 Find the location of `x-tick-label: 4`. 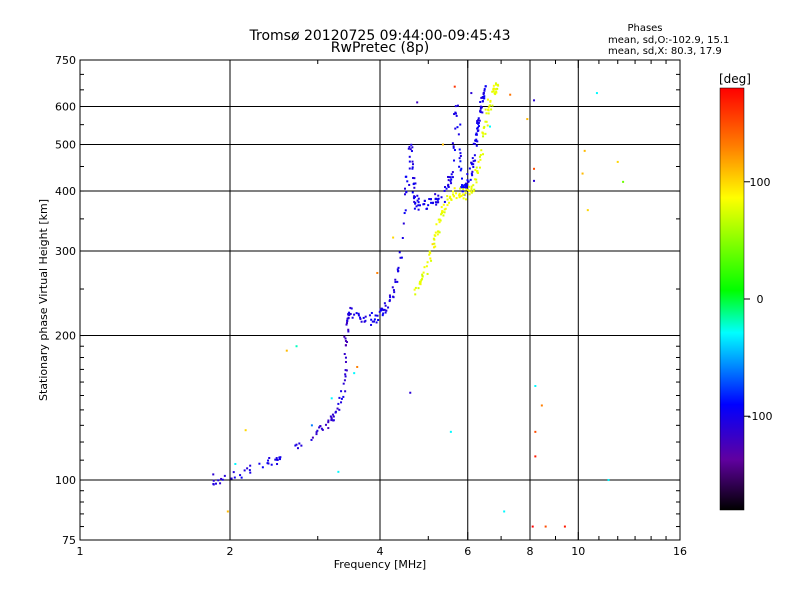

x-tick-label: 4 is located at coordinates (380, 551).